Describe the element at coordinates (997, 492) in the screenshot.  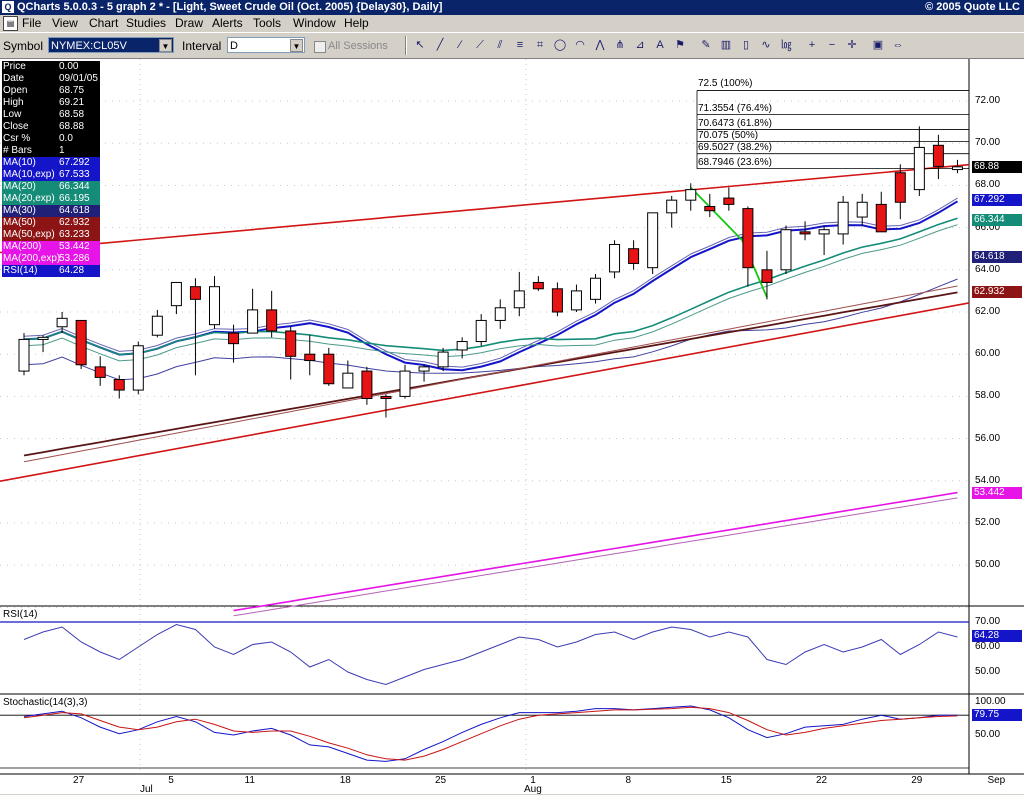
I see `price-badge: 53.442` at that location.